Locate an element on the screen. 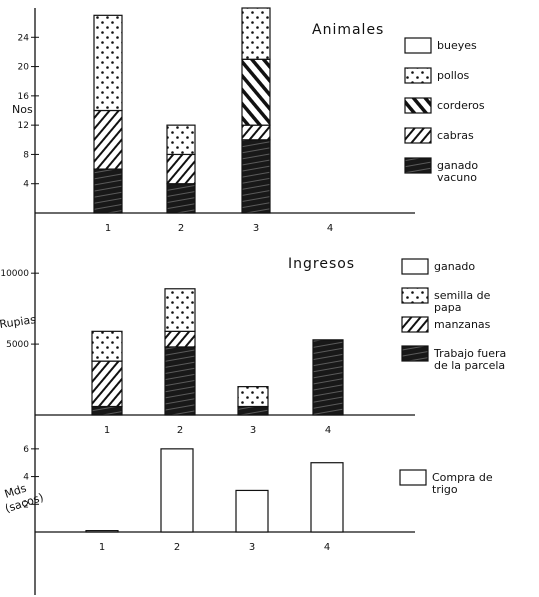  y-tick-label: 12 is located at coordinates (23, 126).